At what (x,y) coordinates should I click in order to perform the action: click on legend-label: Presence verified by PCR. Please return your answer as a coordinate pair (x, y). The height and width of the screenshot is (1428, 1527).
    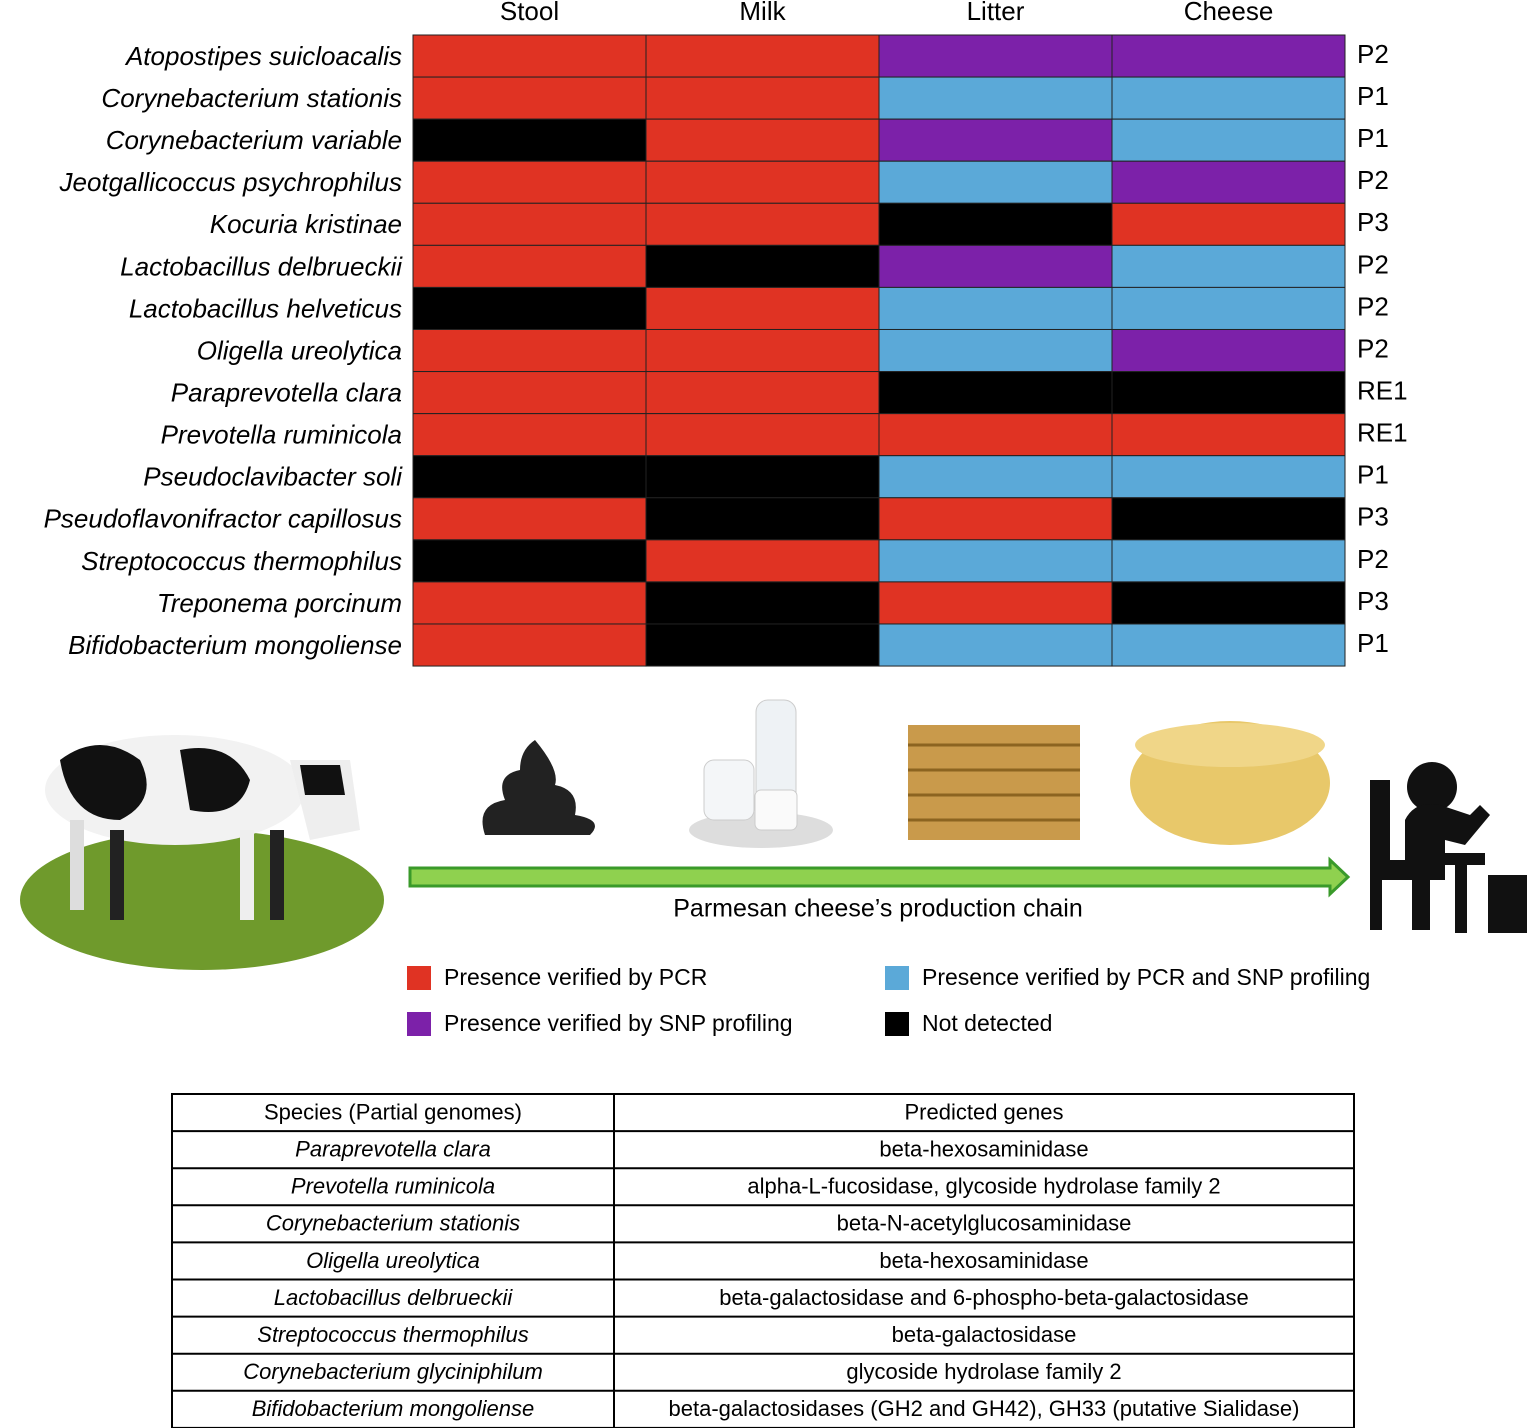
    Looking at the image, I should click on (575, 977).